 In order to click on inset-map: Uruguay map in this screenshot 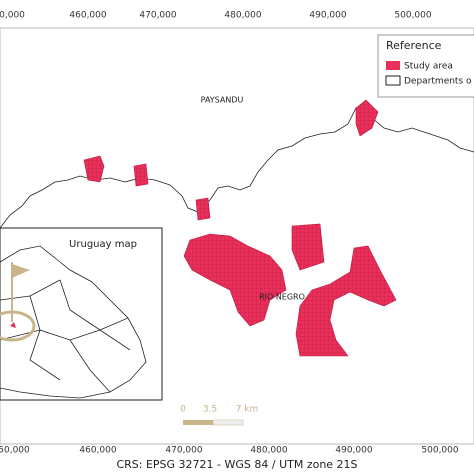, I will do `click(81, 314)`.